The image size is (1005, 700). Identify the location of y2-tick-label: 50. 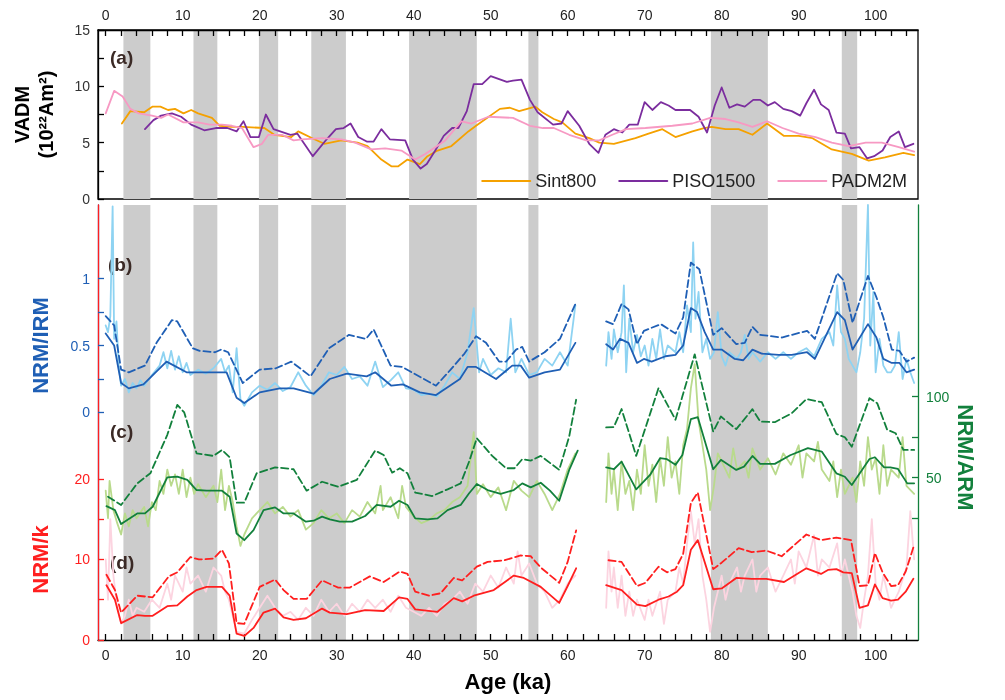
(934, 477).